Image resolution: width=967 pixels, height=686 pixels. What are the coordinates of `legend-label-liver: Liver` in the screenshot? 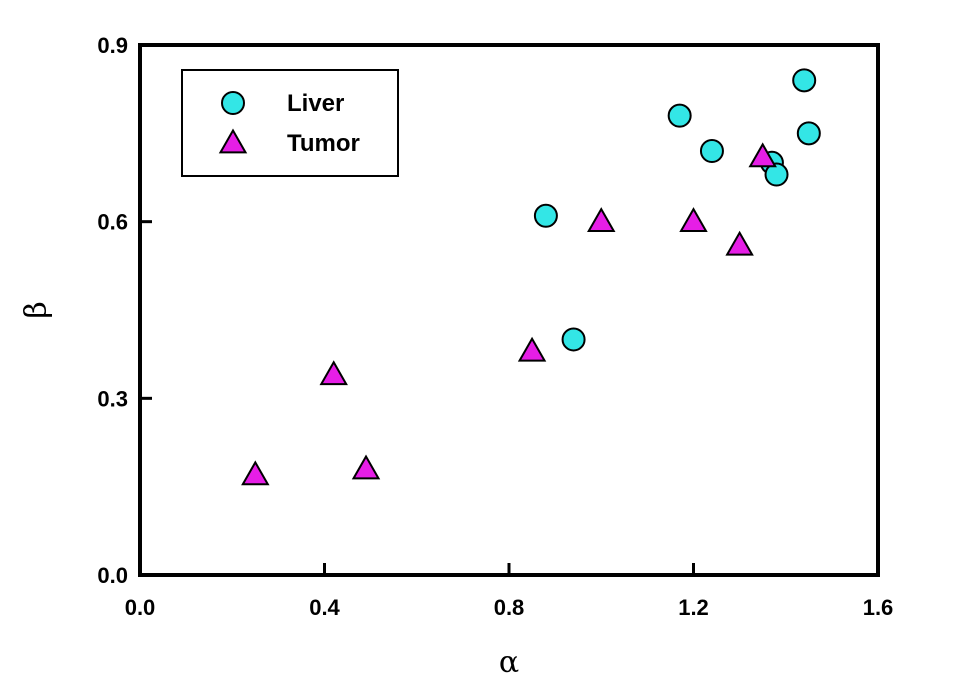 It's located at (315, 103).